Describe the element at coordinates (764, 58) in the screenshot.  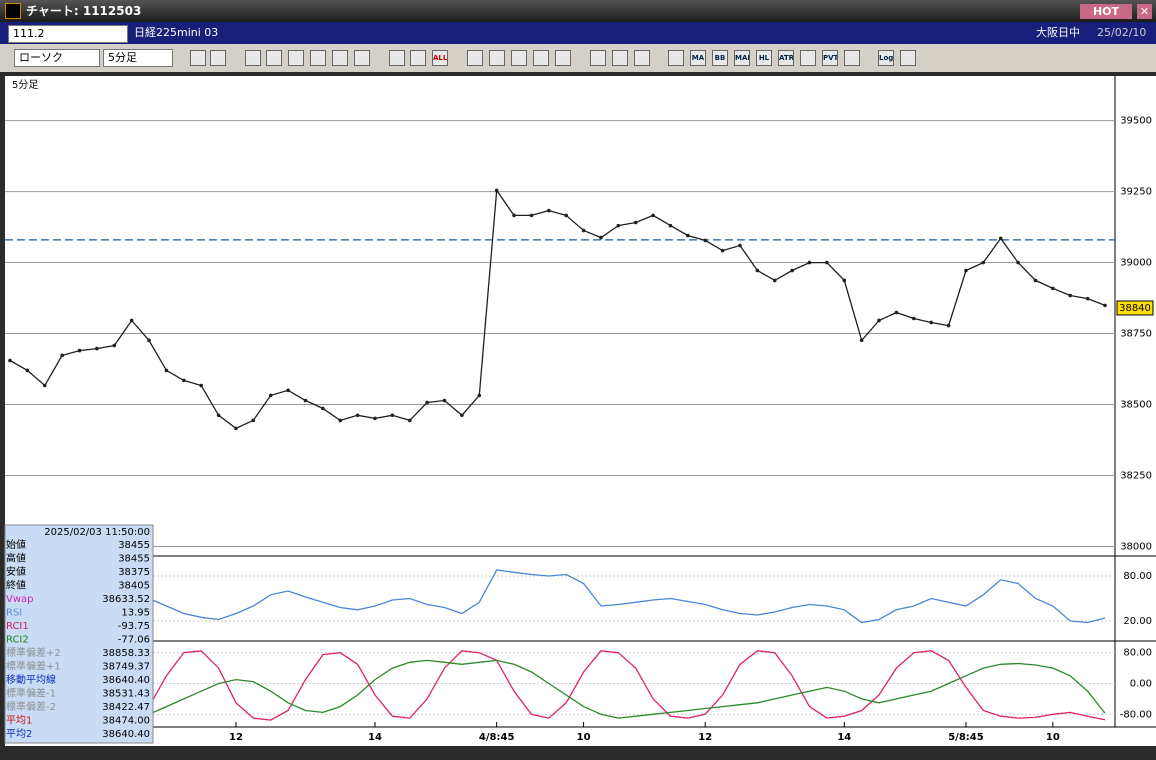
I see `tool-button: HL` at that location.